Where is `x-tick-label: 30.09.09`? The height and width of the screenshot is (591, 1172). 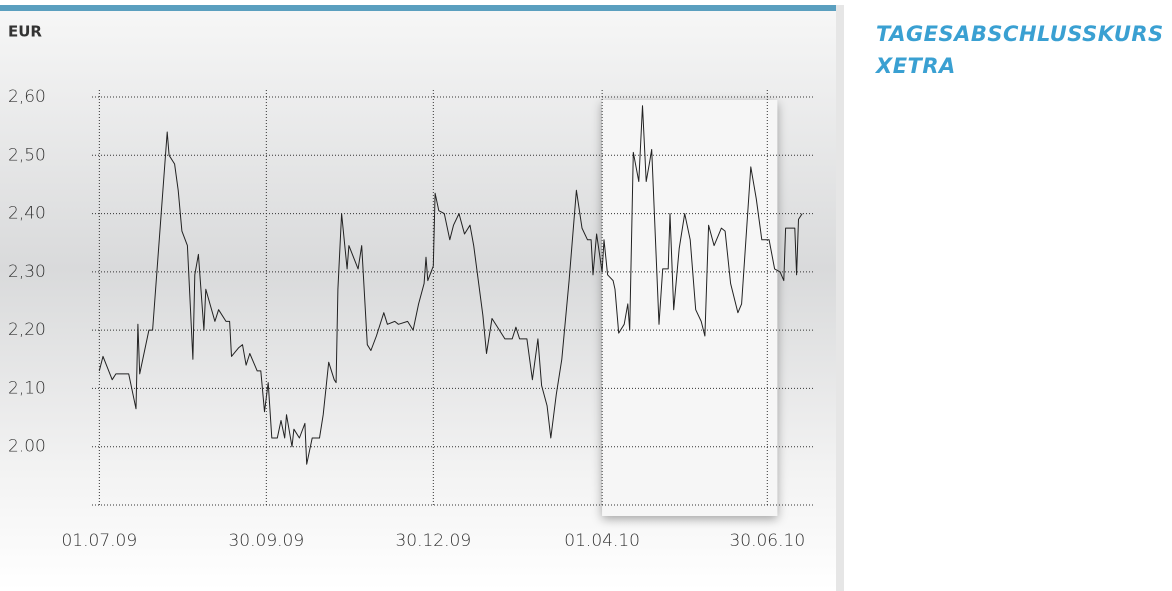
x-tick-label: 30.09.09 is located at coordinates (266, 541).